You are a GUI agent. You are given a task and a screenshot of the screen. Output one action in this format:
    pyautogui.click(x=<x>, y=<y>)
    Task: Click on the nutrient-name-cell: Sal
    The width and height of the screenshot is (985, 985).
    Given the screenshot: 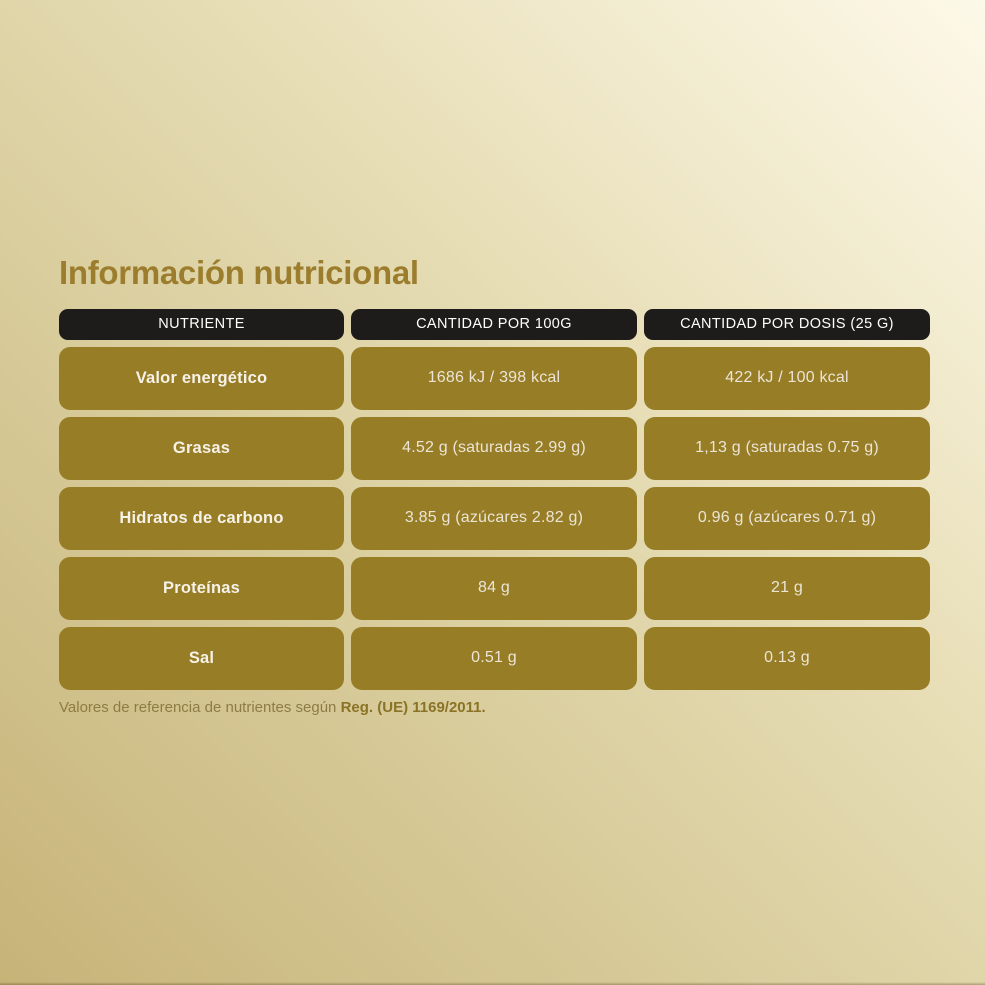 What is the action you would take?
    pyautogui.click(x=201, y=658)
    